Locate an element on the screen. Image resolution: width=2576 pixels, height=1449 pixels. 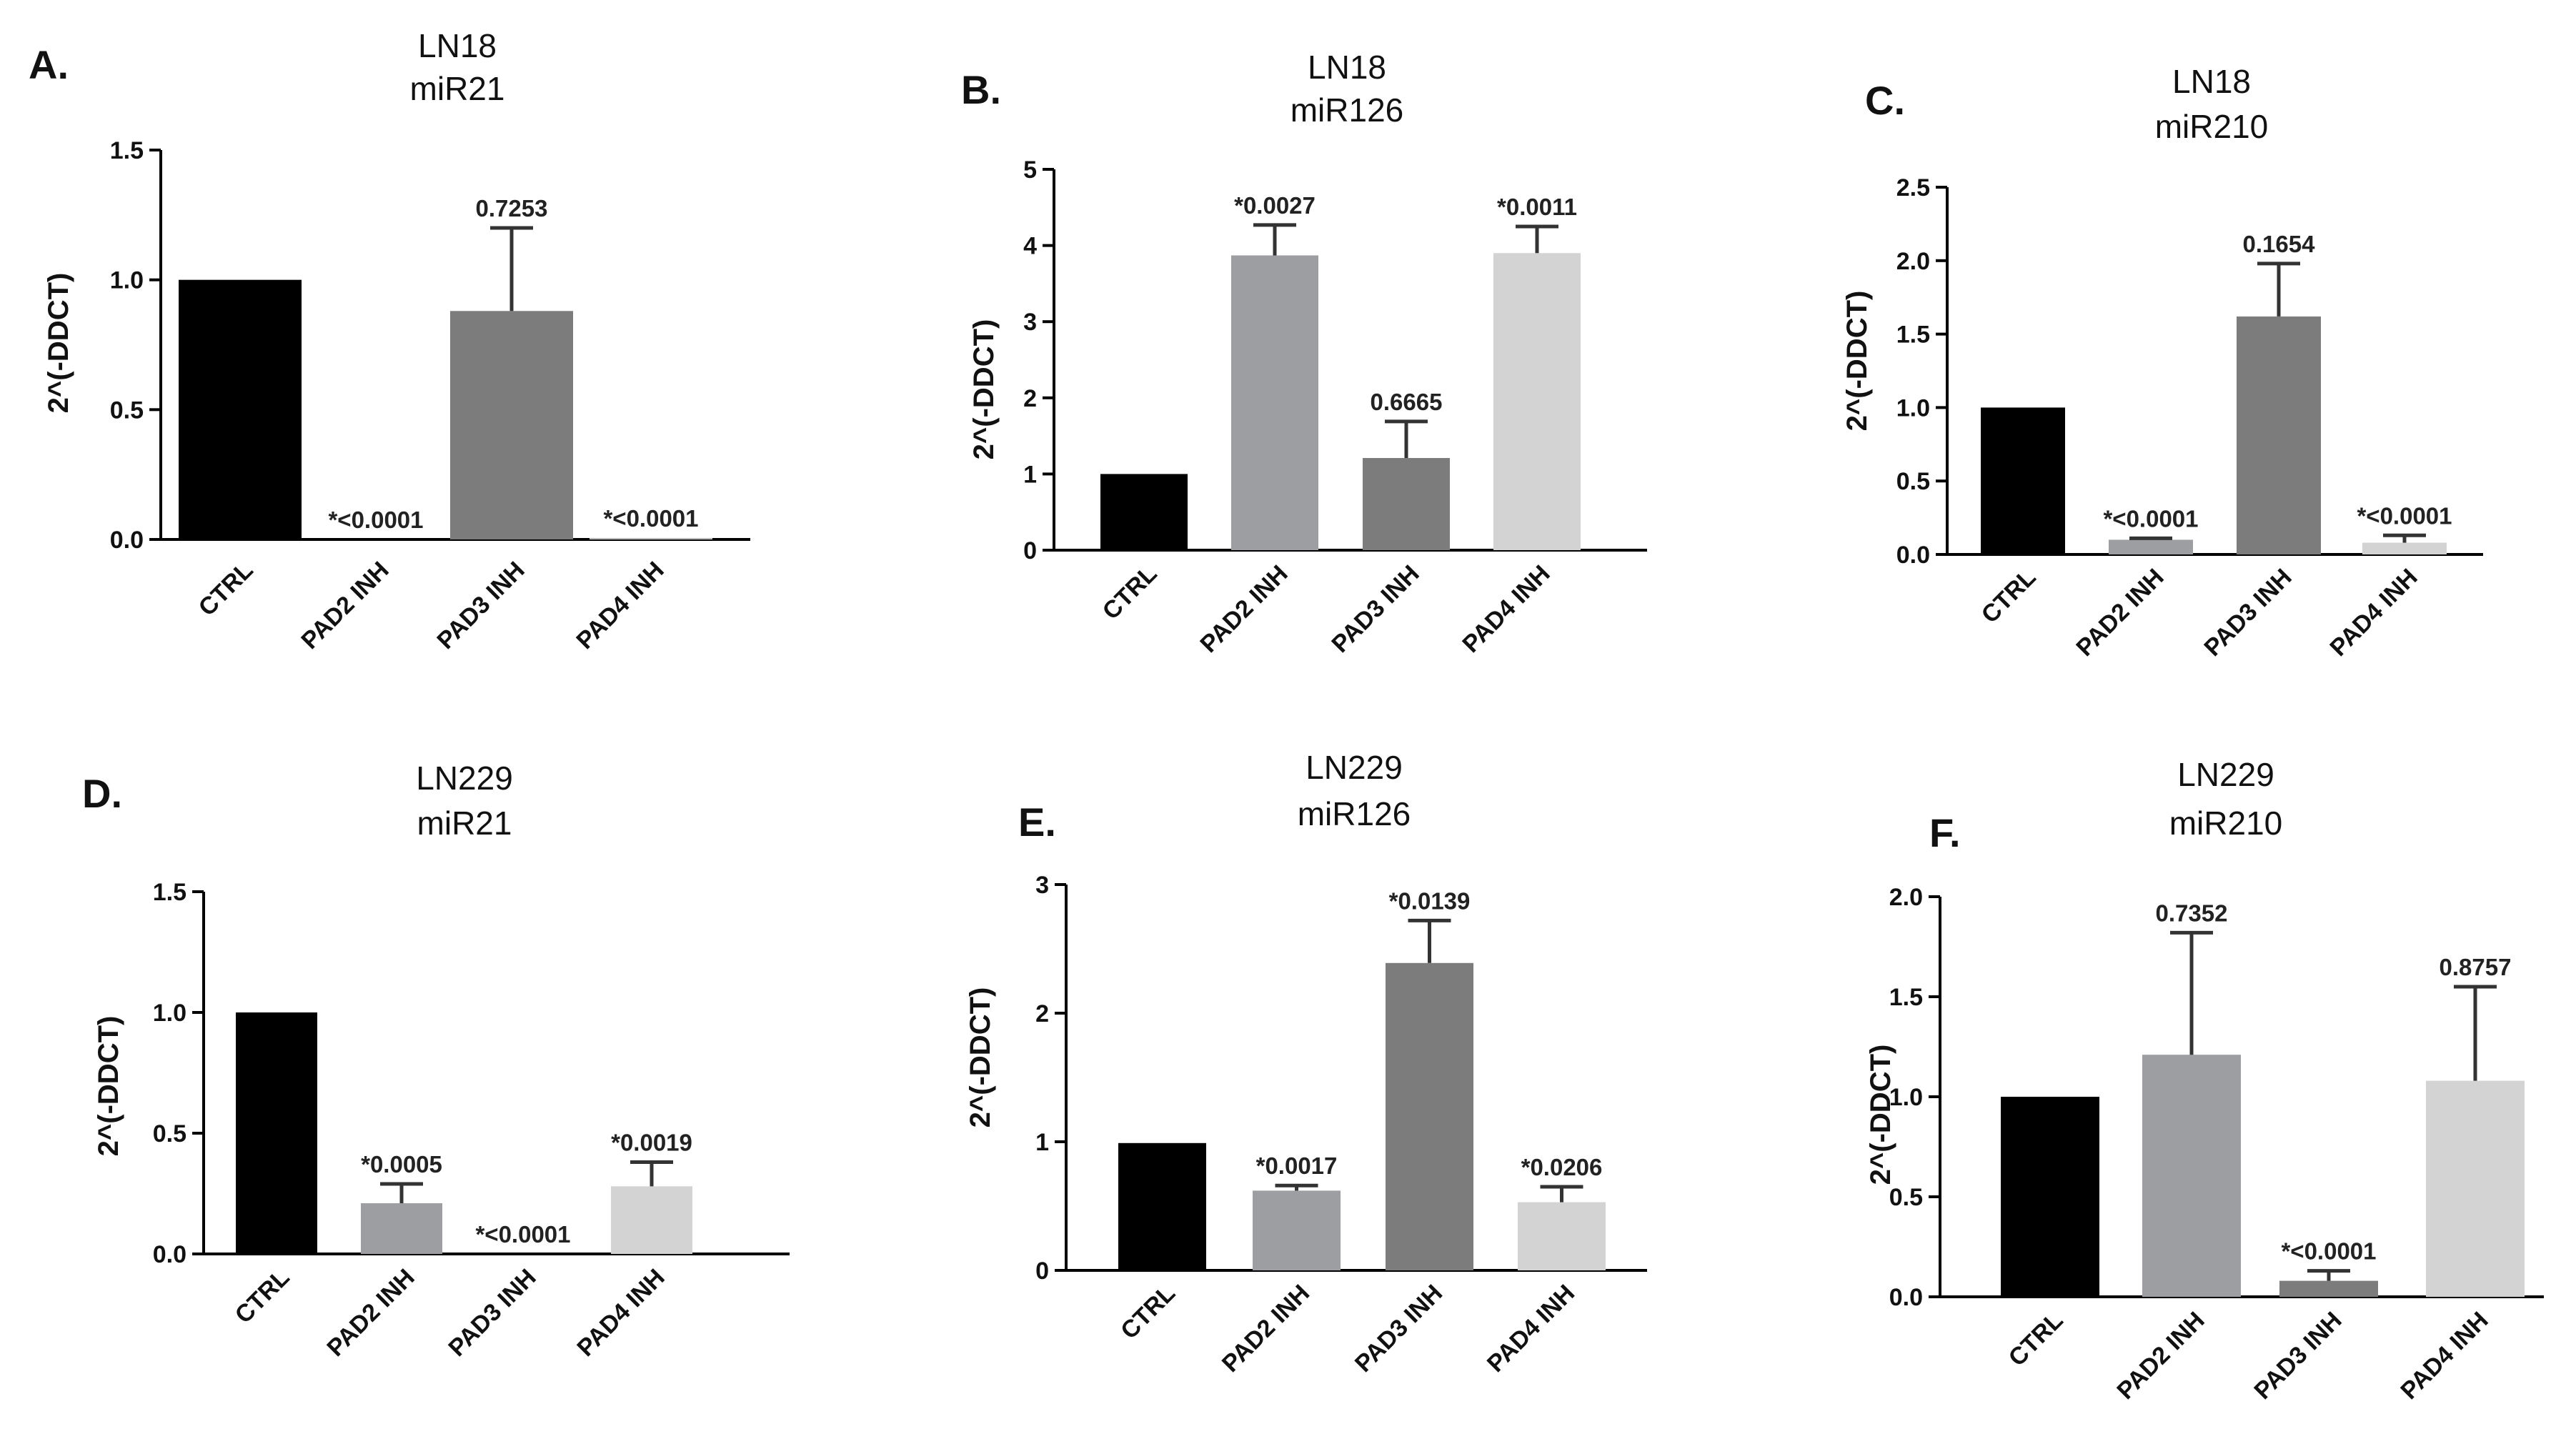
significance-label: 0.7253 is located at coordinates (512, 208).